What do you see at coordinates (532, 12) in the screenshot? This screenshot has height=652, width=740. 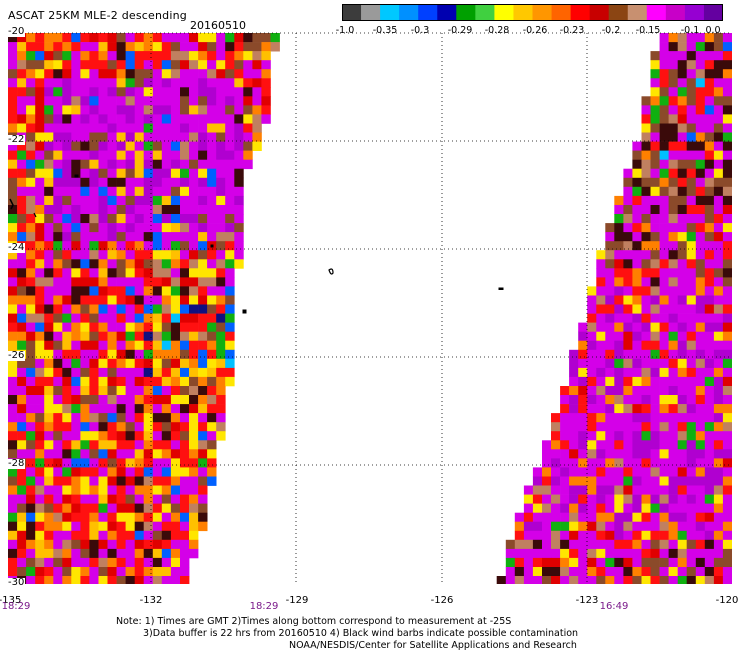 I see `colorbar-border` at bounding box center [532, 12].